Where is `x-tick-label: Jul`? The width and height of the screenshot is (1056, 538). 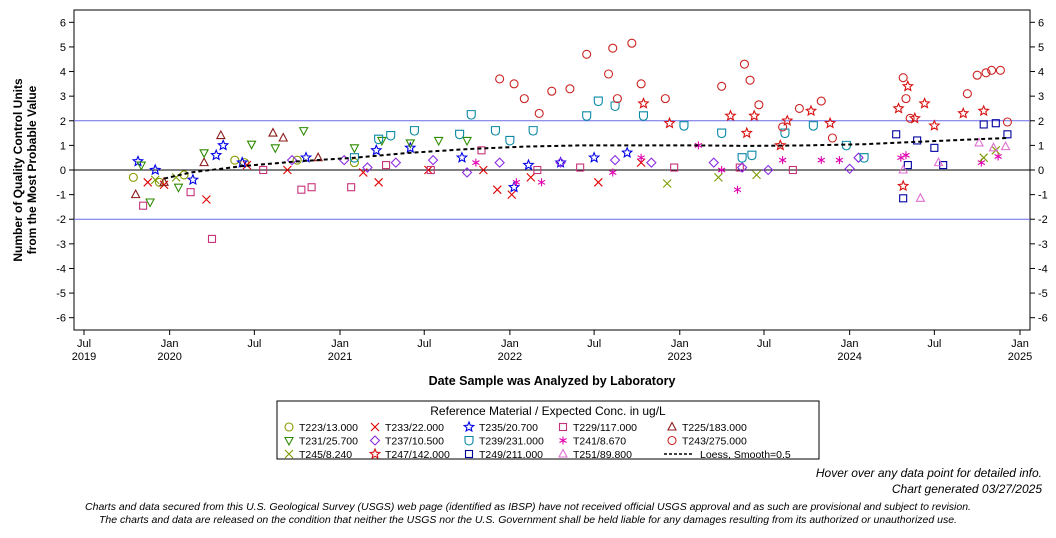 x-tick-label: Jul is located at coordinates (594, 344).